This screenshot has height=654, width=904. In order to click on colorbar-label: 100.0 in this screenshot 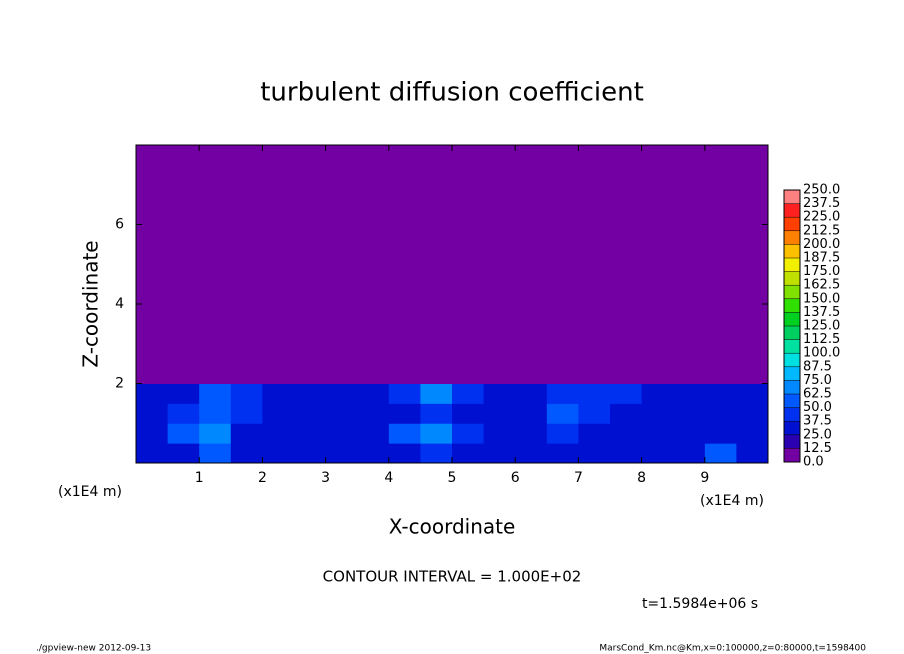, I will do `click(821, 353)`.